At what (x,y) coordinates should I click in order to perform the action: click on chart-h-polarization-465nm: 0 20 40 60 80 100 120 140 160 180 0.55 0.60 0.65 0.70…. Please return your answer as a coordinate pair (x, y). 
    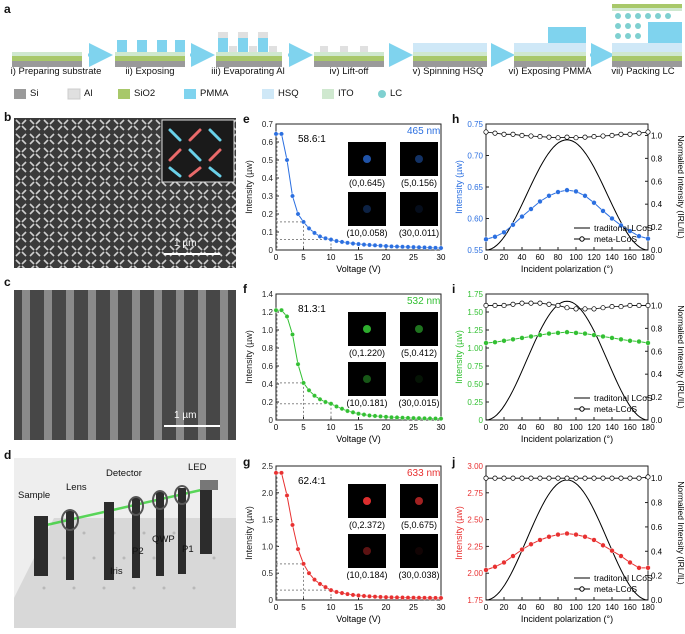
    Looking at the image, I should click on (569, 197).